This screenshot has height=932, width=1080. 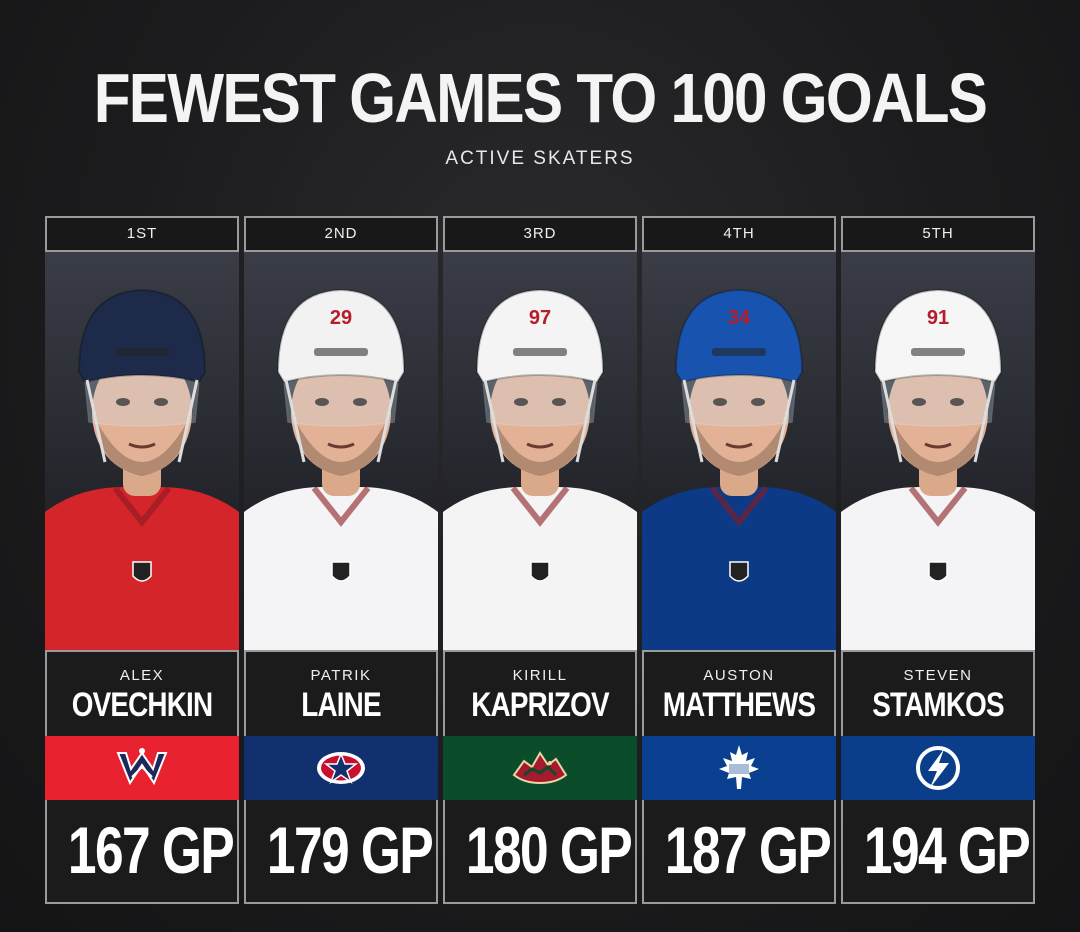 I want to click on games-played: 194 GP, so click(x=947, y=850).